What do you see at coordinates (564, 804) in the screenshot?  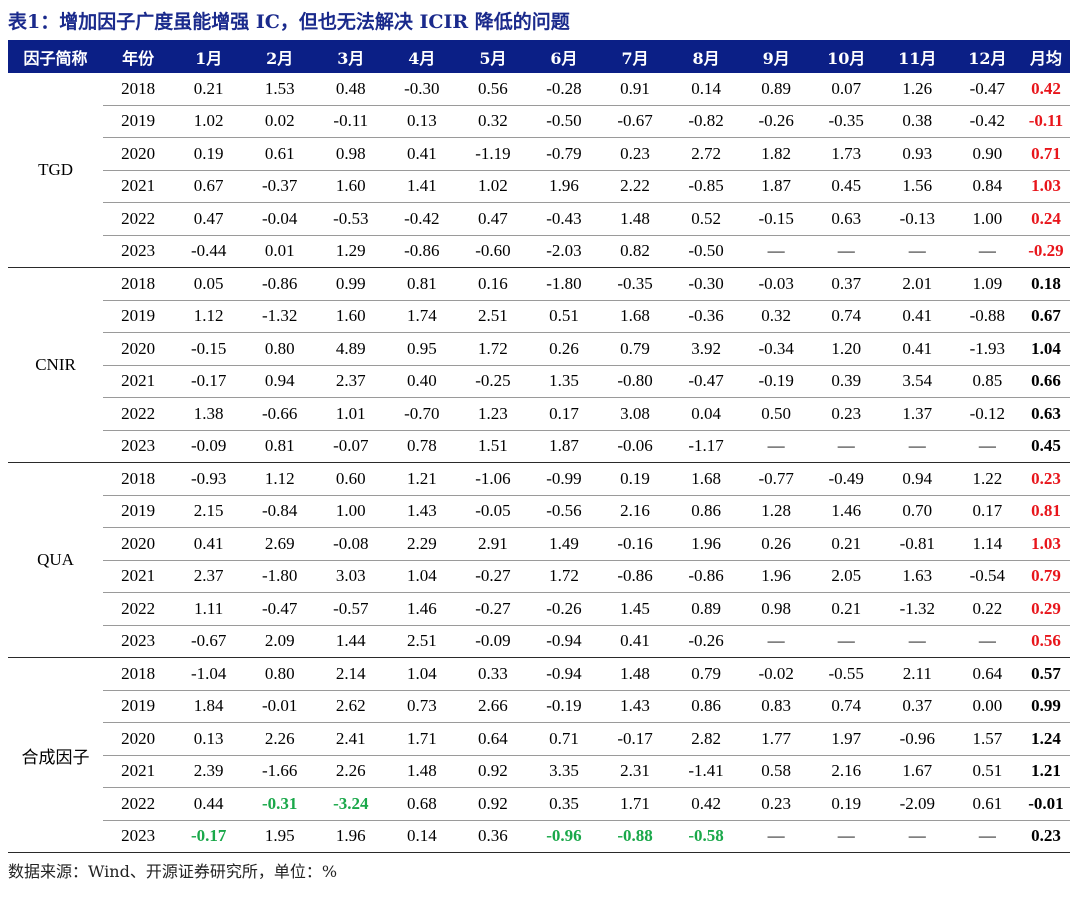 I see `month-value: 0.35` at bounding box center [564, 804].